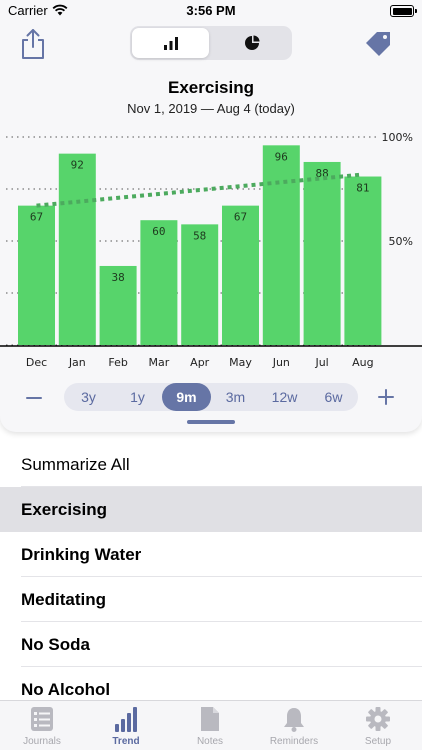 The height and width of the screenshot is (750, 422). I want to click on bell-icon, so click(294, 720).